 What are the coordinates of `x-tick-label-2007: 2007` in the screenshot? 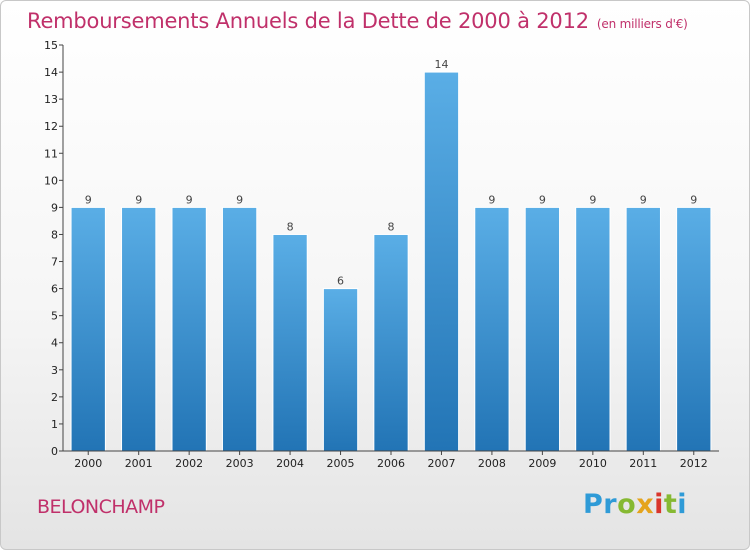 It's located at (441, 463).